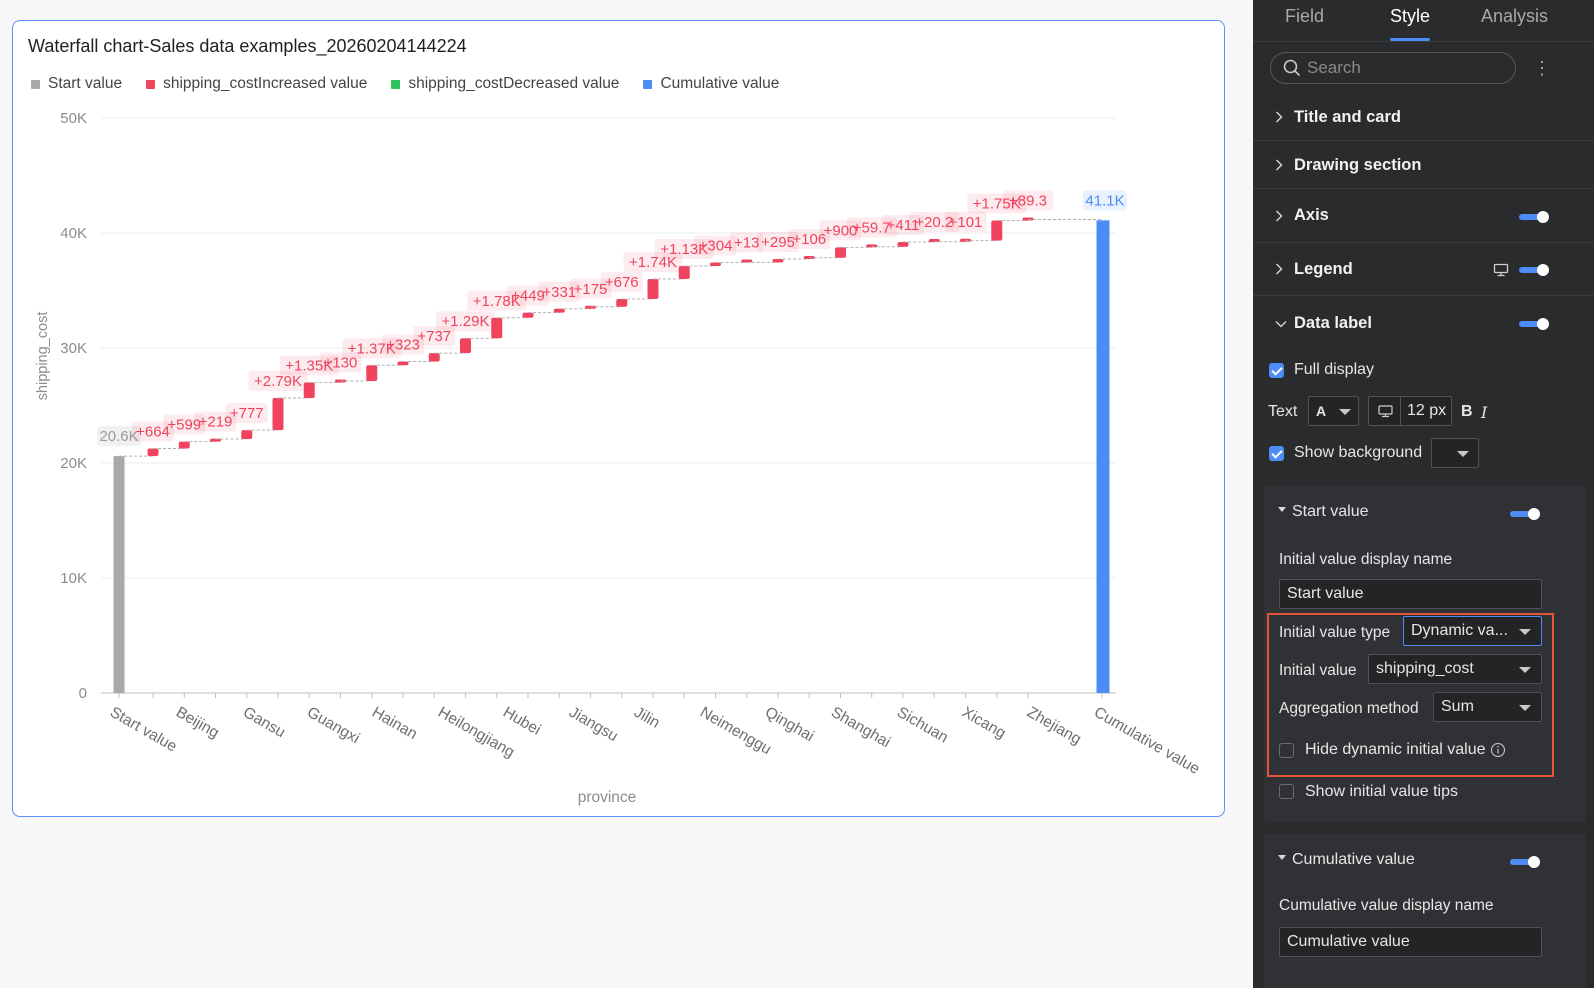  Describe the element at coordinates (1534, 269) in the screenshot. I see `legend-toggle` at that location.